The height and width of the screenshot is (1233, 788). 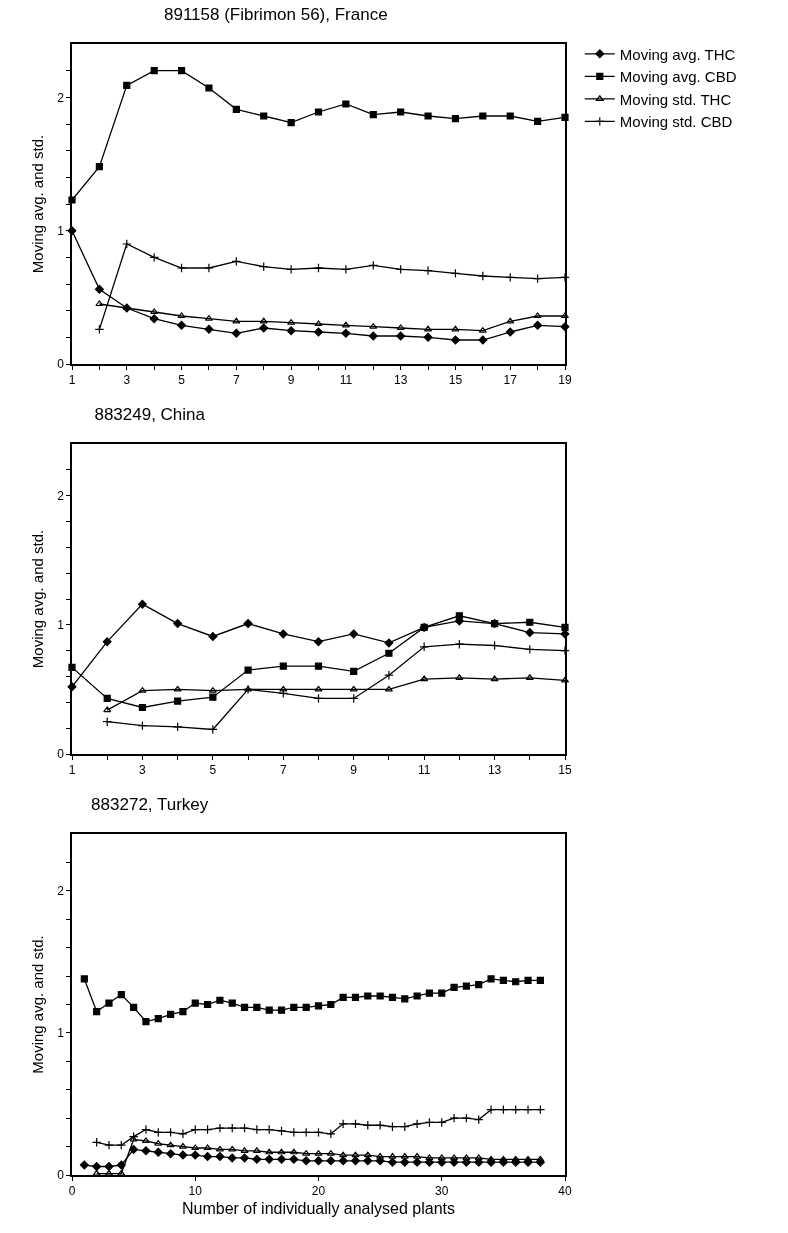 What do you see at coordinates (318, 1209) in the screenshot?
I see `x-axis-title: Number of individually analysed plants` at bounding box center [318, 1209].